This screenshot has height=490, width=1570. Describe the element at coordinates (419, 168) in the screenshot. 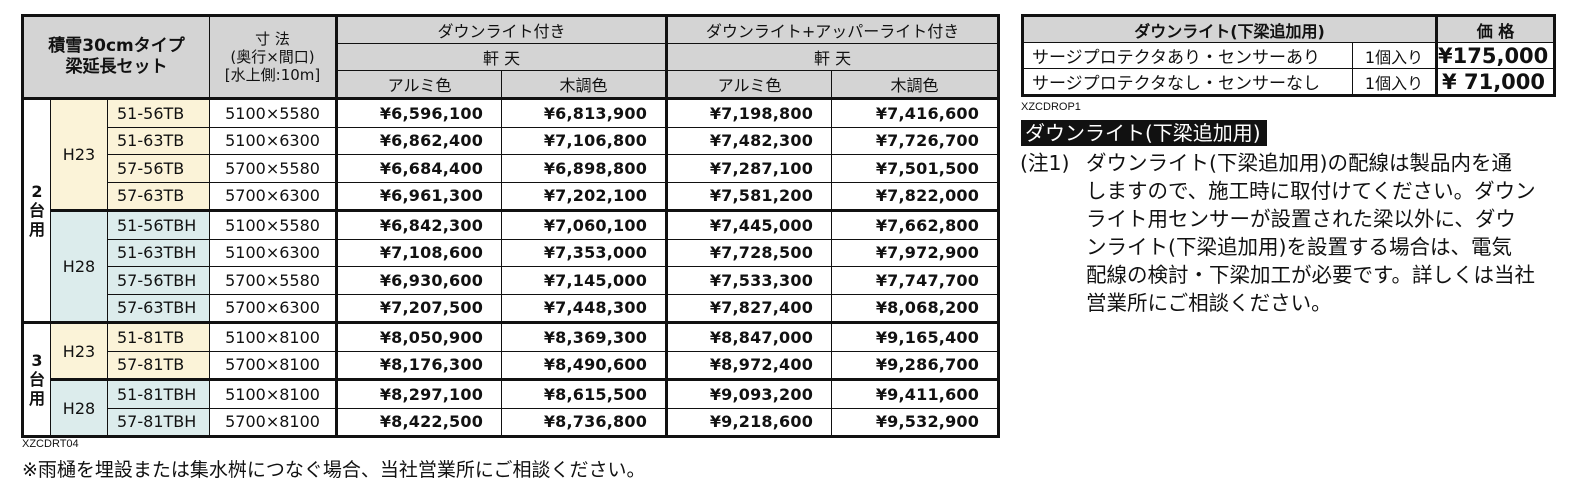

I see `price-cell: ¥6,684,400` at that location.